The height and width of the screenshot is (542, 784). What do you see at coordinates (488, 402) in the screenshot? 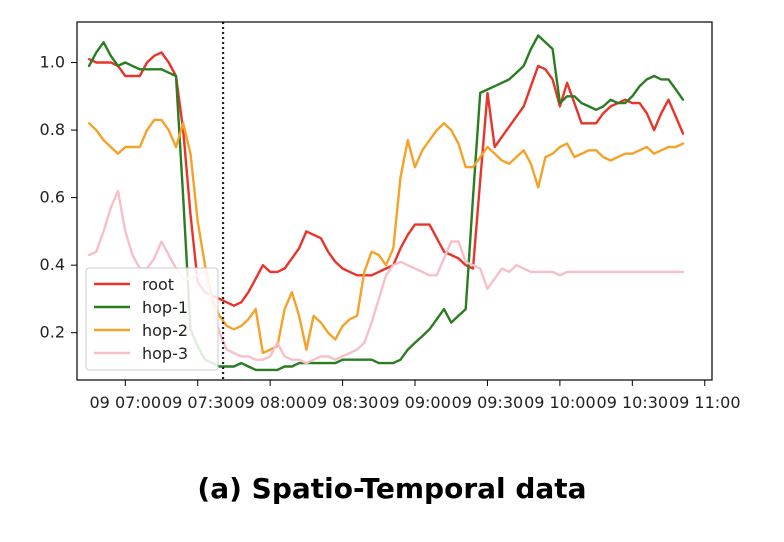
I see `x-tick-label: 09 09:30` at bounding box center [488, 402].